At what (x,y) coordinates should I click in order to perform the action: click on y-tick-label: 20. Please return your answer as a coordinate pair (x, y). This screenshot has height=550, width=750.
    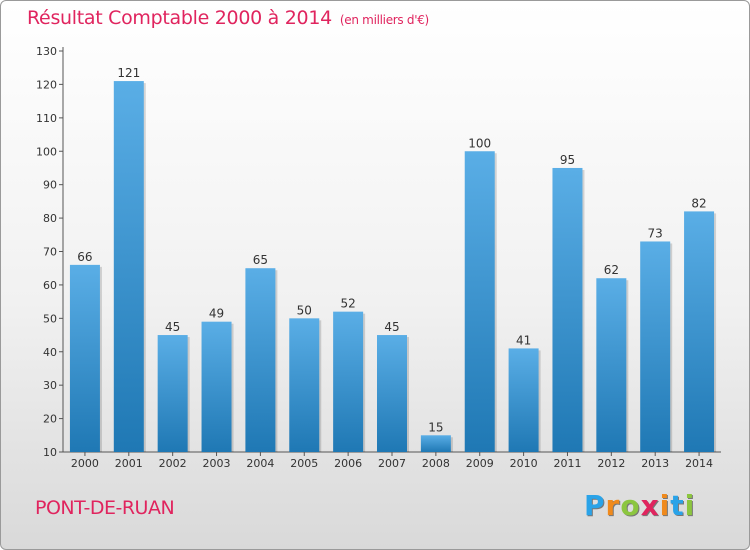
    Looking at the image, I should click on (50, 419).